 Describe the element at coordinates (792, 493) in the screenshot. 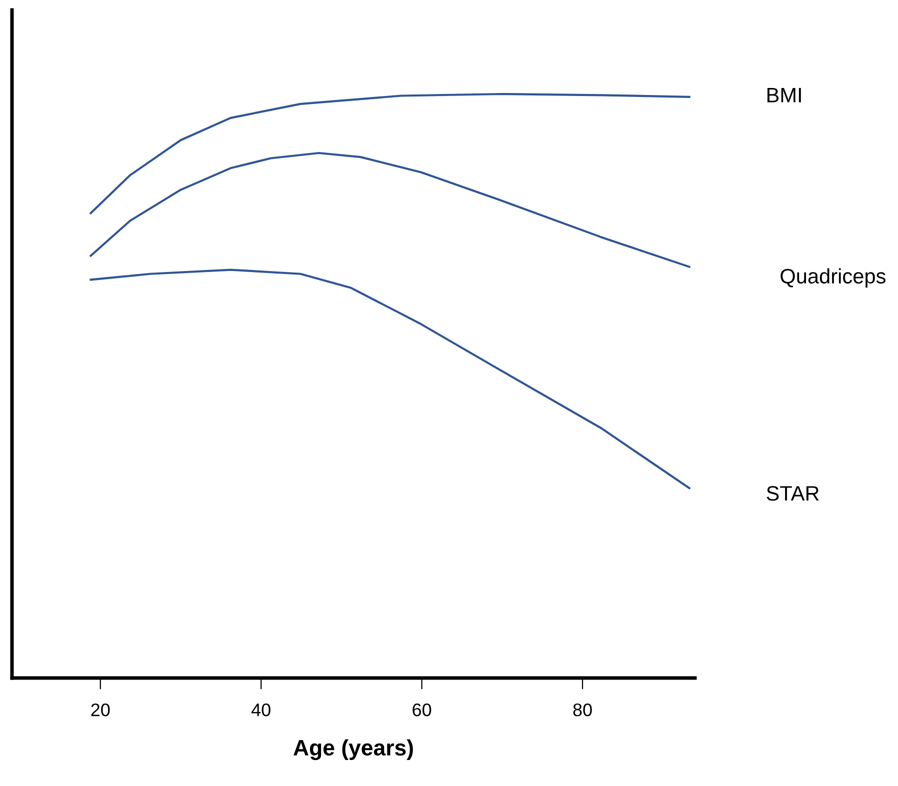

I see `text: STAR` at that location.